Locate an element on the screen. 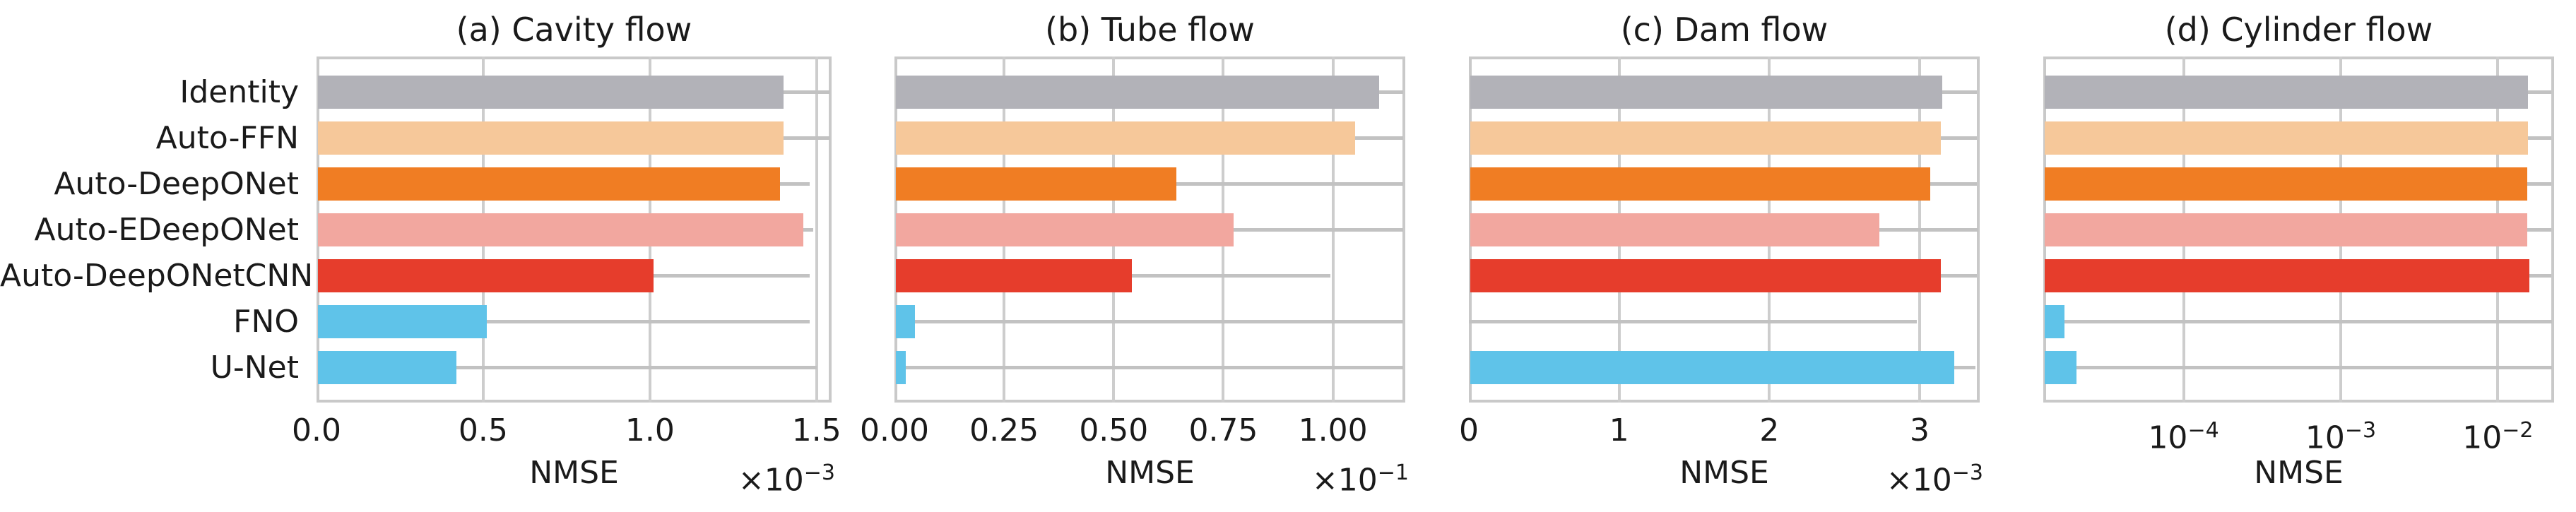 The image size is (2576, 512). x-tick-label: 10⁻² is located at coordinates (2498, 437).